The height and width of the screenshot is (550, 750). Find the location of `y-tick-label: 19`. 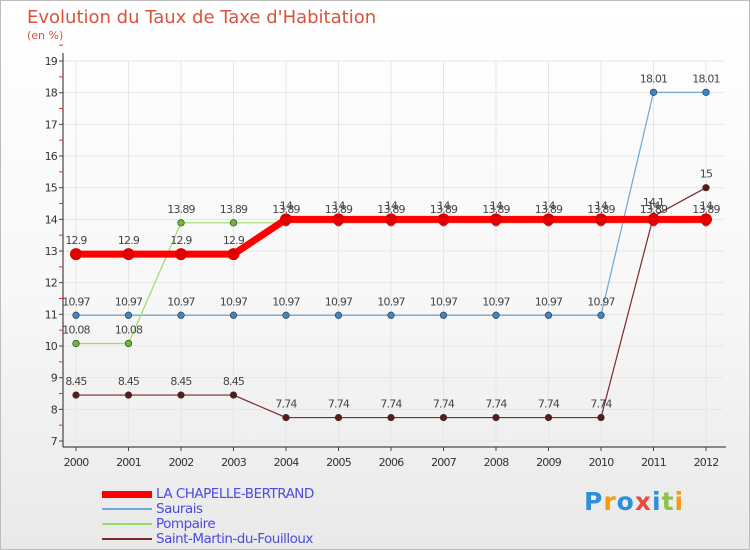

y-tick-label: 19 is located at coordinates (51, 61).